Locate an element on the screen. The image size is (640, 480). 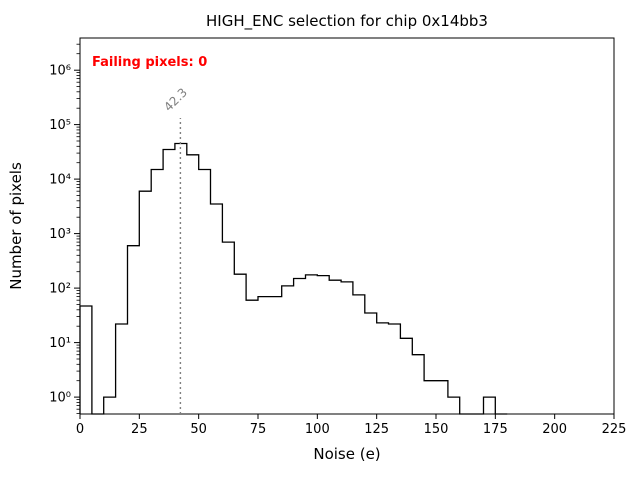
y-tick-label: 10⁴ is located at coordinates (60, 180).